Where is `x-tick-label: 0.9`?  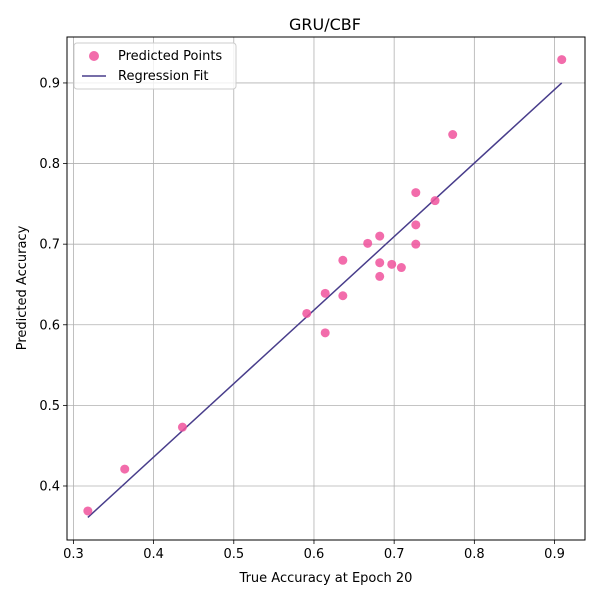 x-tick-label: 0.9 is located at coordinates (554, 554).